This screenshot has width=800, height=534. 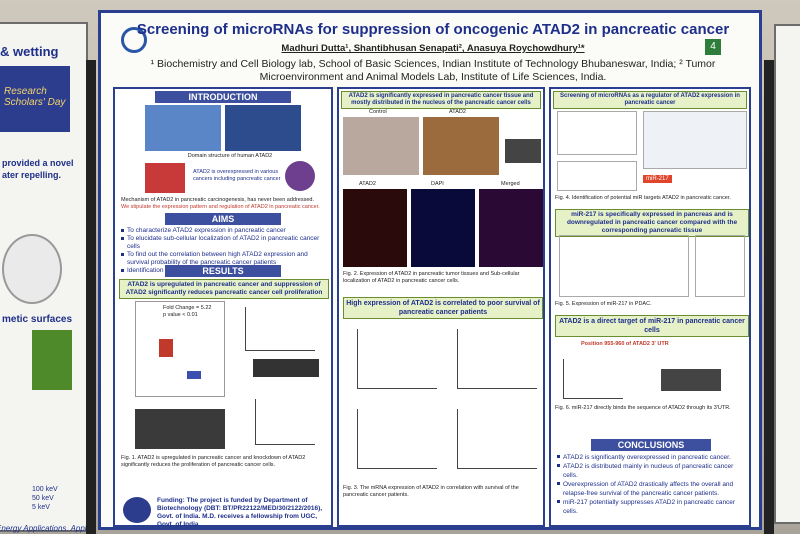 I want to click on table, so click(x=695, y=140).